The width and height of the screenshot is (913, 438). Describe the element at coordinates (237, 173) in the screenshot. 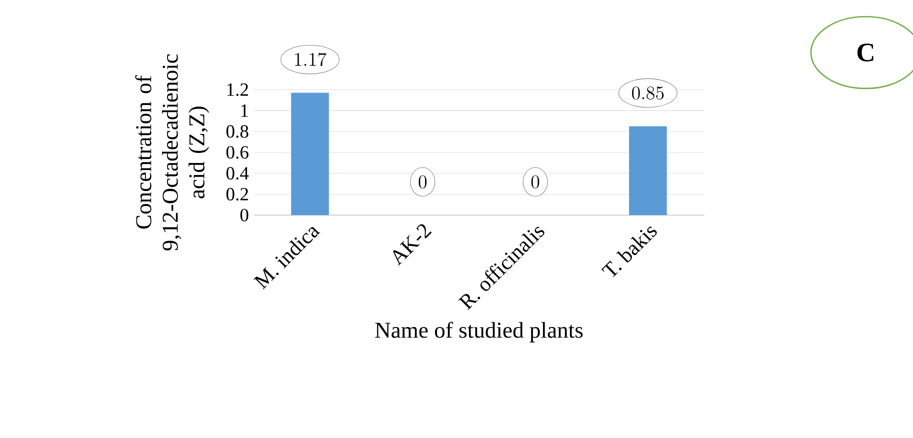

I see `y-tick-label: 0.4` at that location.